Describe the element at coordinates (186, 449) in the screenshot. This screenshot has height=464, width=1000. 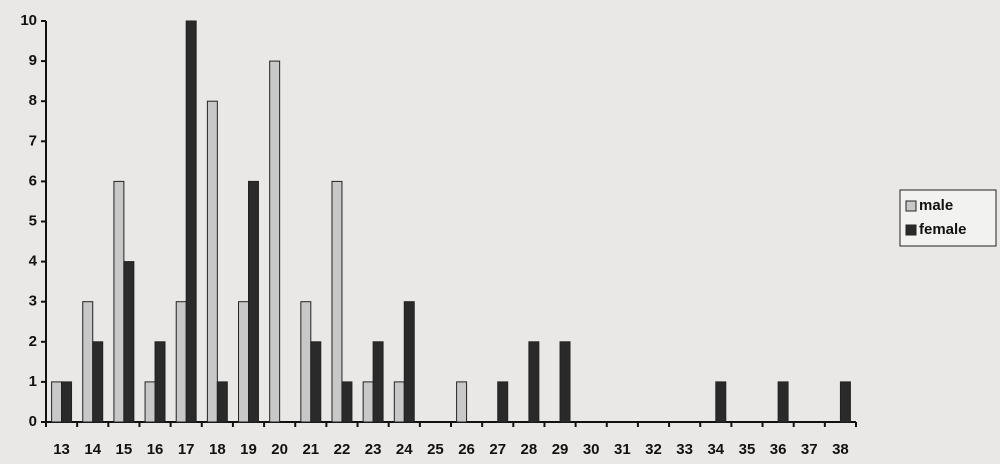
I see `x-tick-label: 17` at that location.